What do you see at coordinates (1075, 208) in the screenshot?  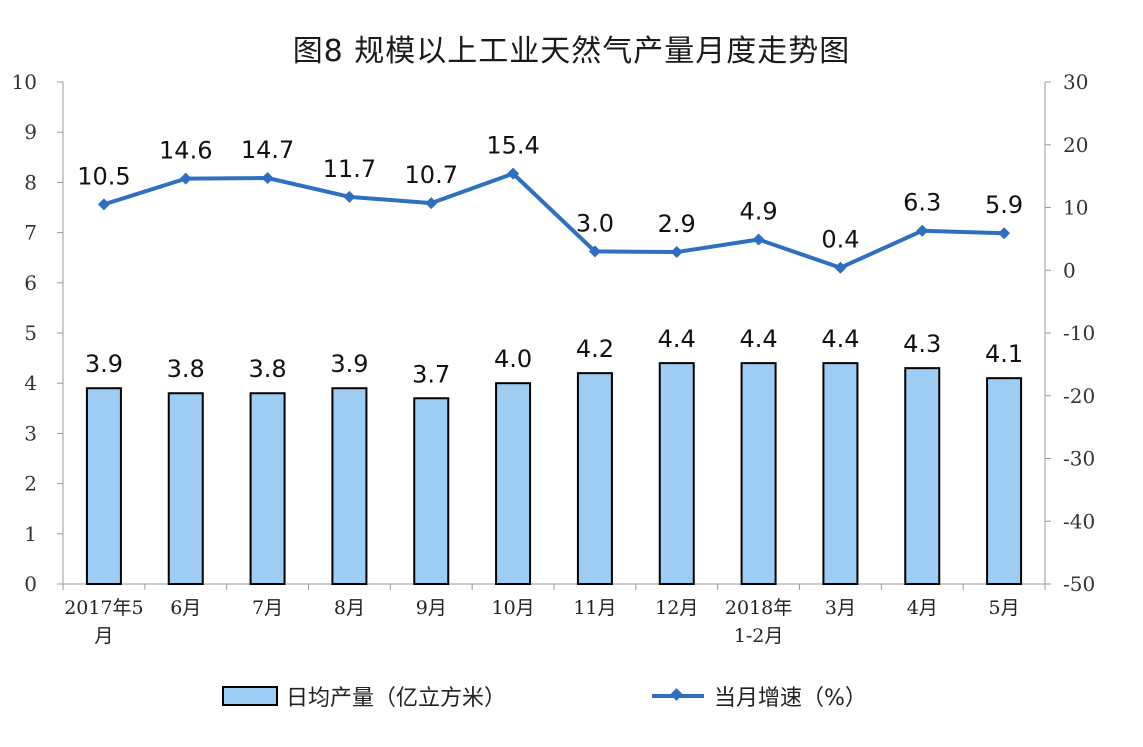 I see `right-tick-label: 10` at bounding box center [1075, 208].